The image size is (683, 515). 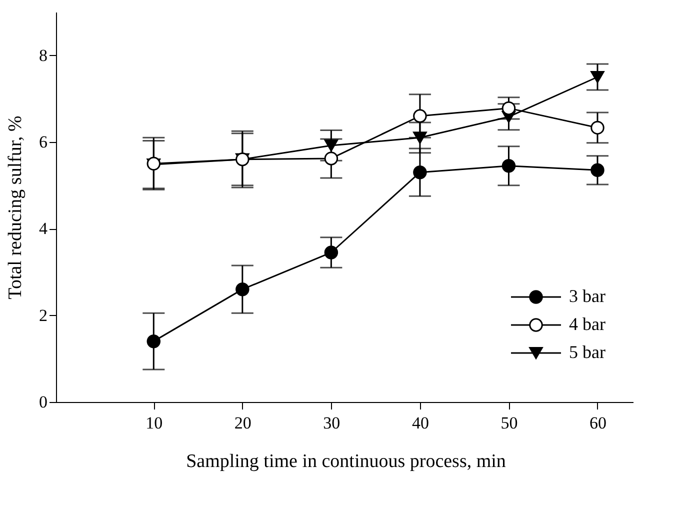 I want to click on legend-label: 5 bar, so click(x=587, y=352).